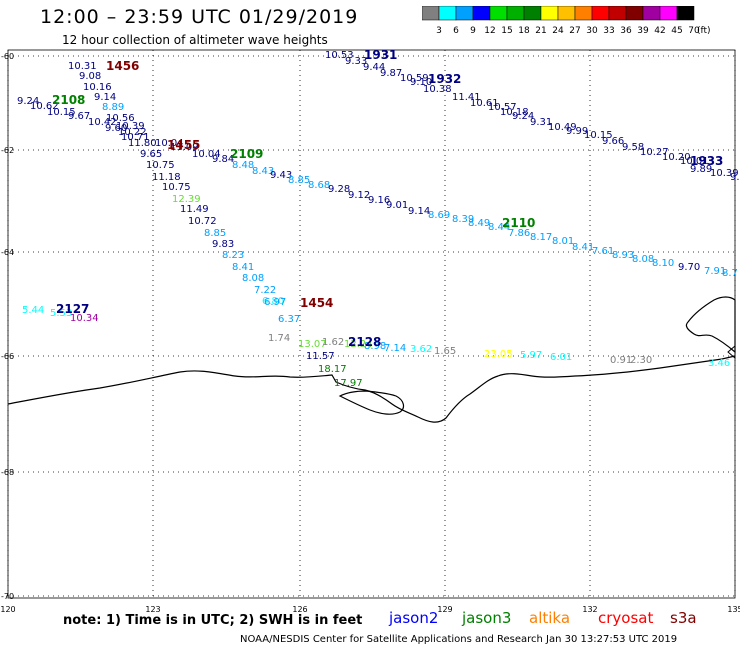 This screenshot has height=650, width=740. Describe the element at coordinates (484, 103) in the screenshot. I see `swh-value: 10.61` at that location.